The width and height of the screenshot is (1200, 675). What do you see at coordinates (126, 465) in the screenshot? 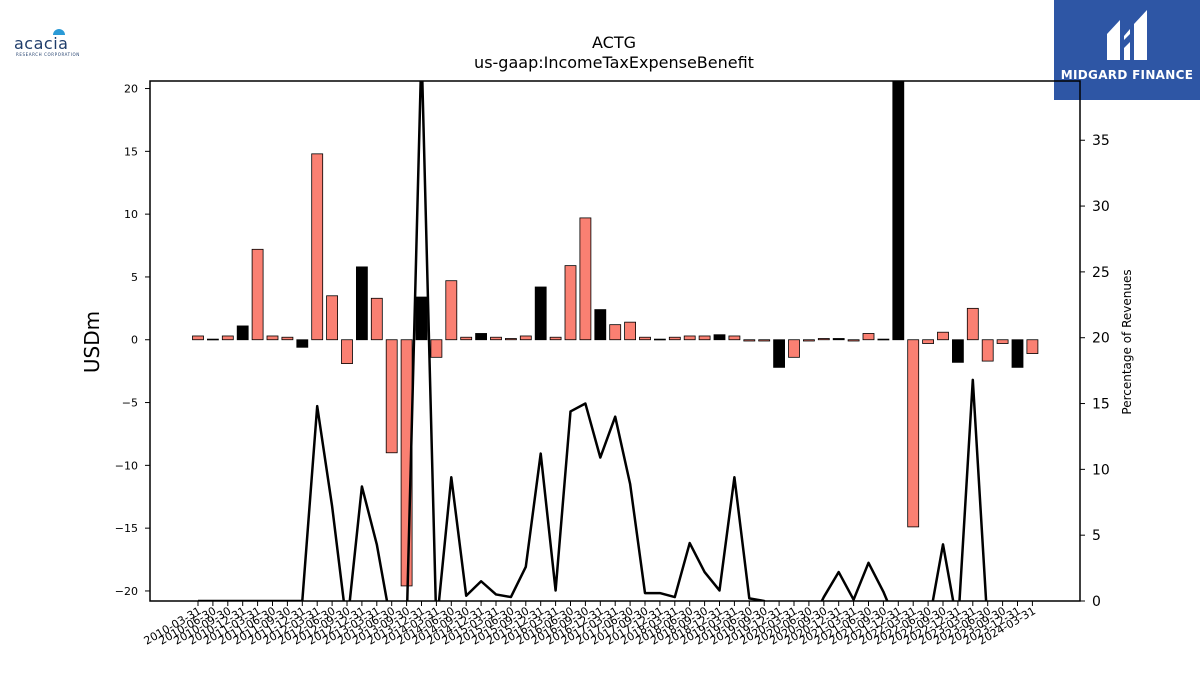
I see `y-tick-label: −10` at bounding box center [126, 465].